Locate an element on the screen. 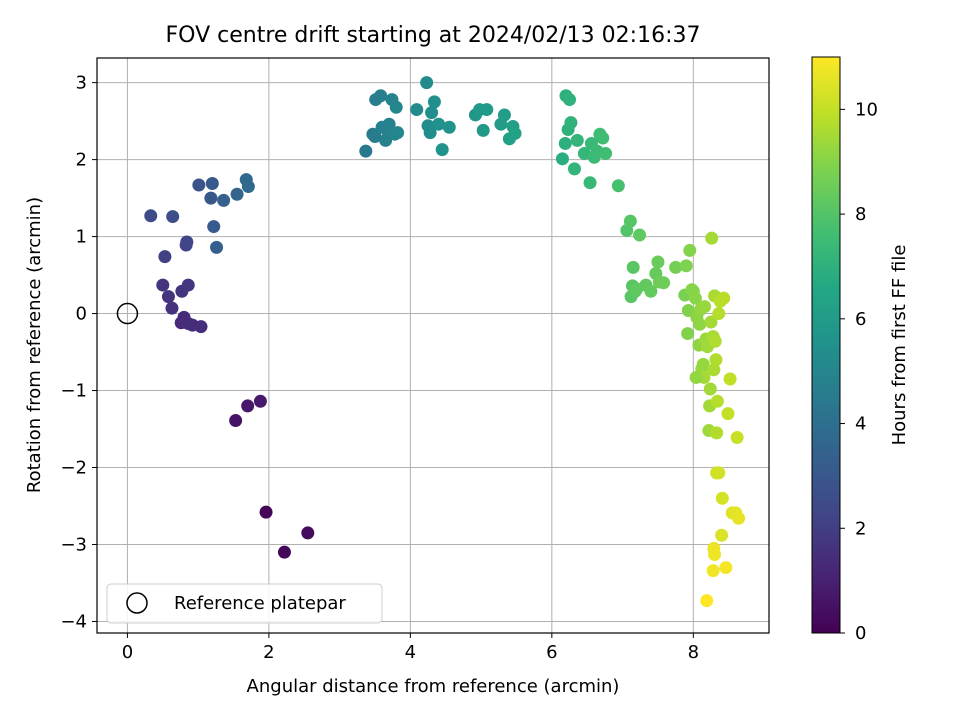 The height and width of the screenshot is (720, 960). y-tick-label: 3 is located at coordinates (81, 83).